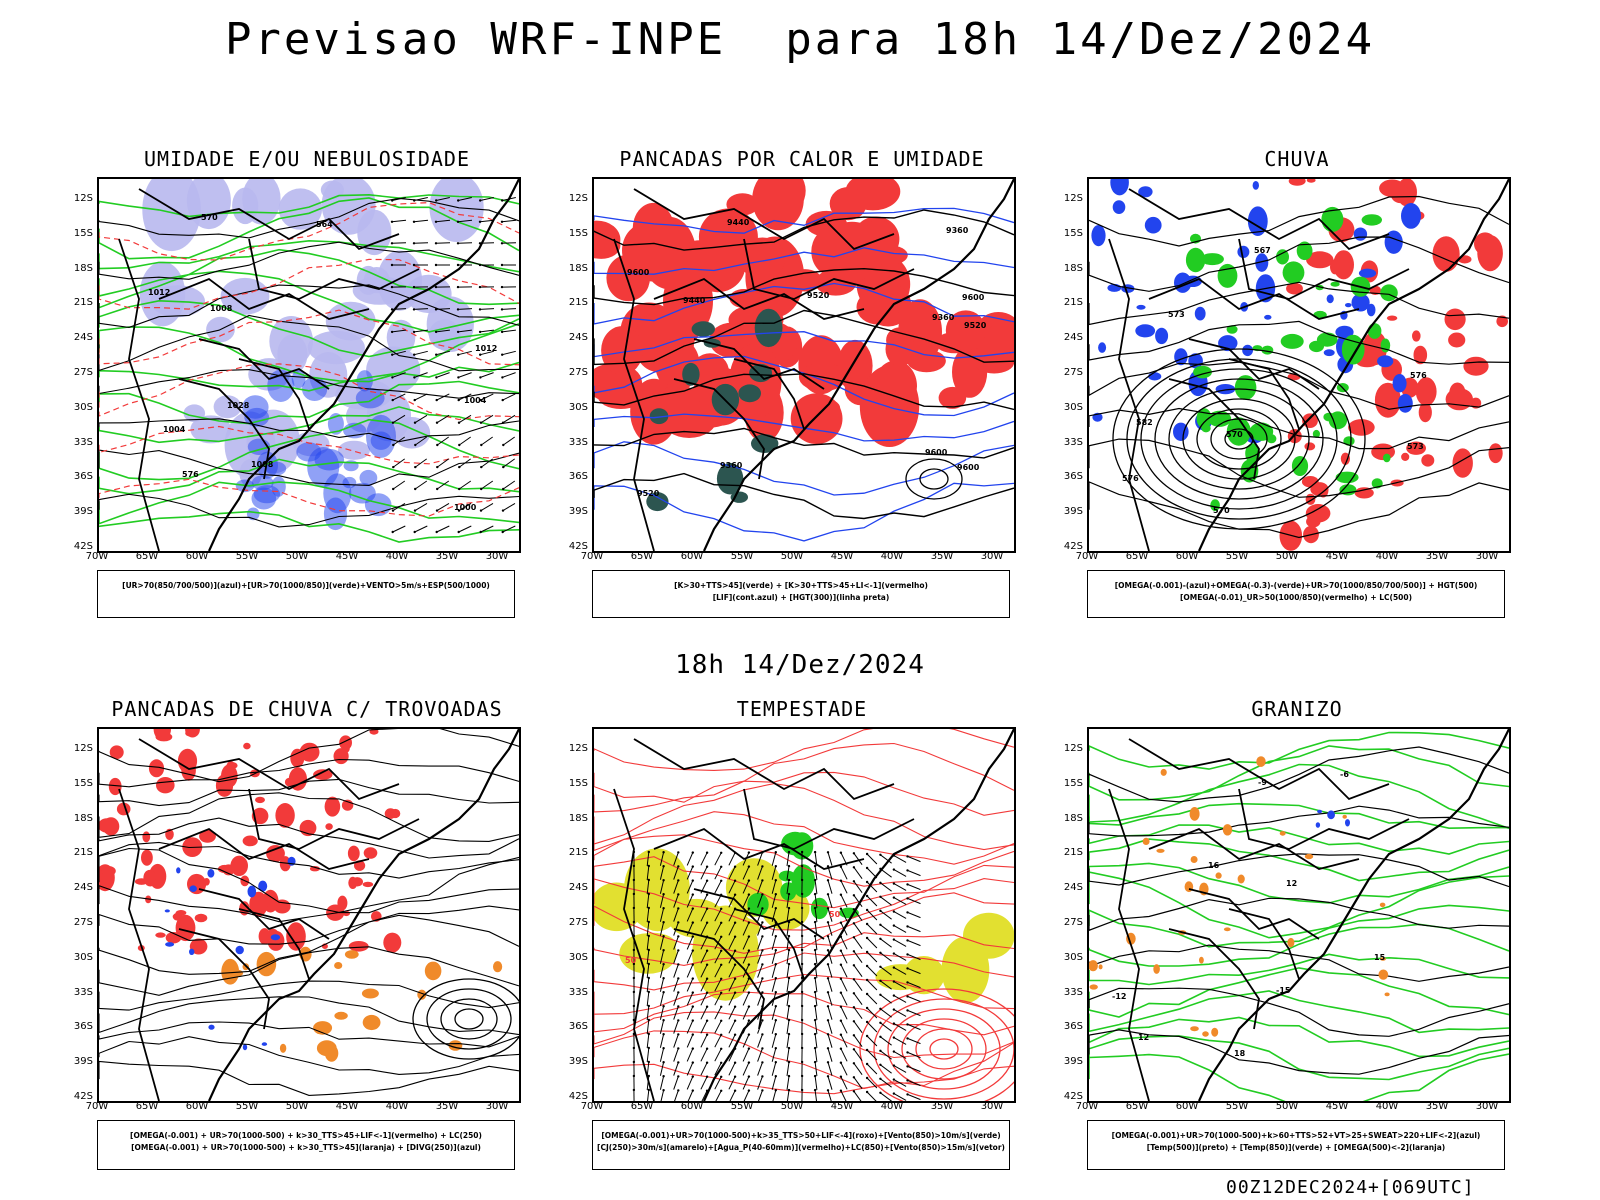 This screenshot has width=1600, height=1200. Describe the element at coordinates (297, 556) in the screenshot. I see `lon-tick-label: 50W` at that location.